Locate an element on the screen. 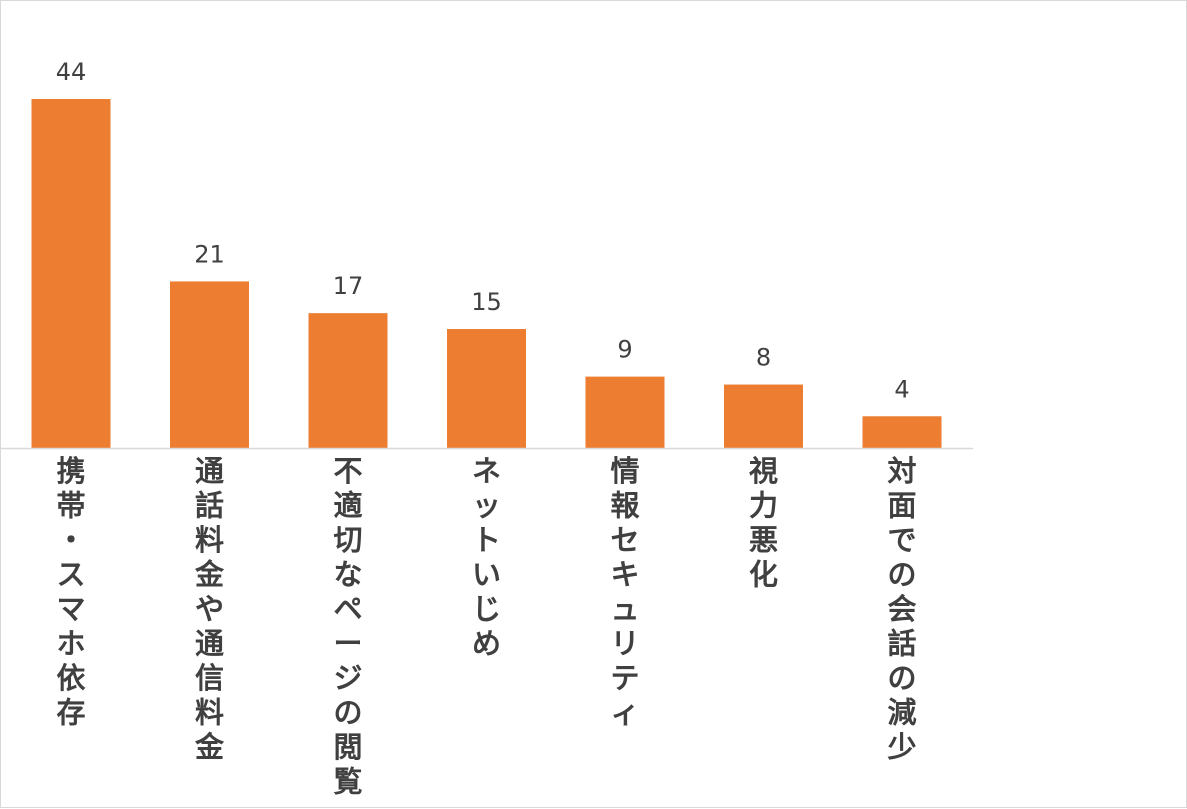  data-label-4: 15 is located at coordinates (486, 302).